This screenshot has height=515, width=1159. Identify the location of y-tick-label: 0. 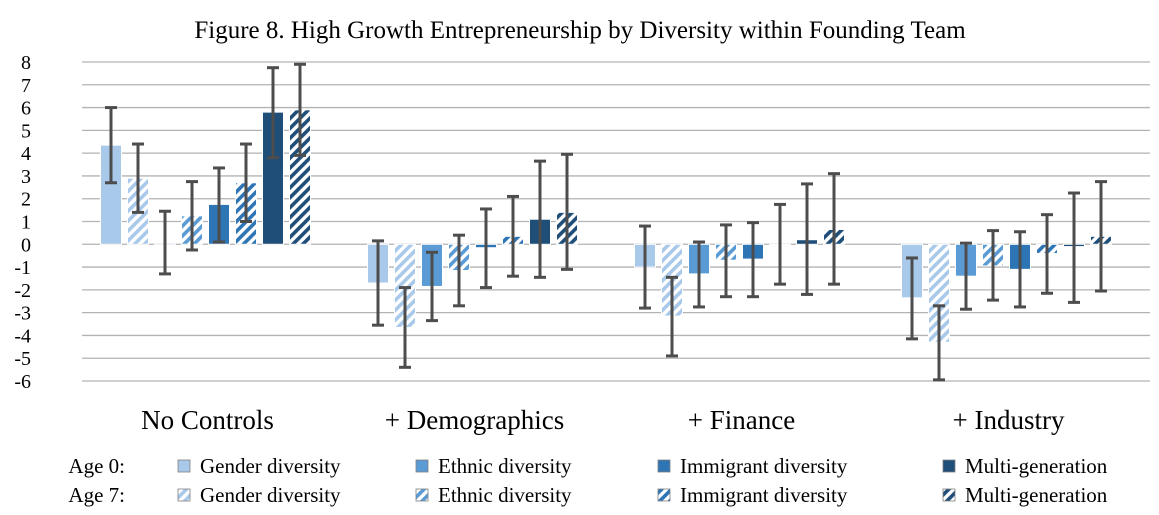
(26, 245).